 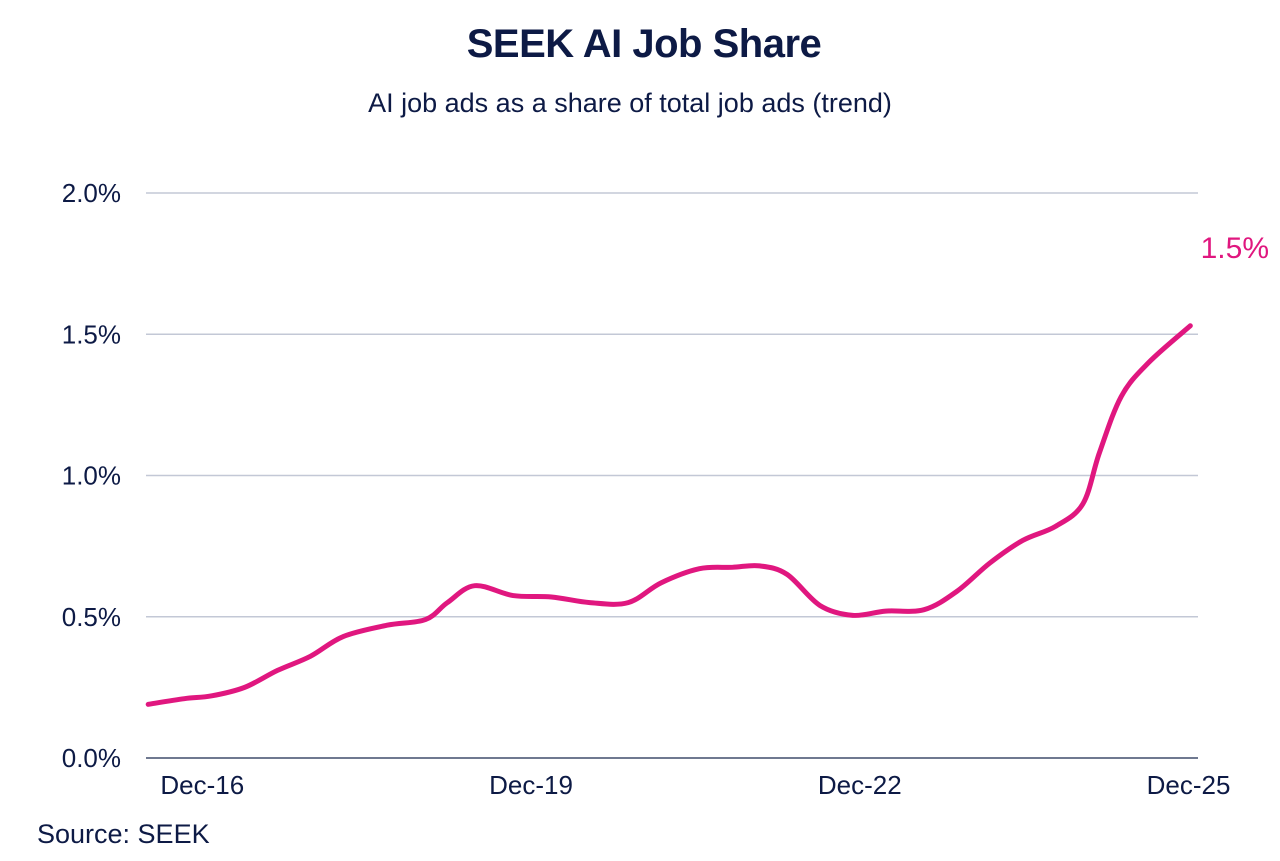 I want to click on source-note: Source: SEEK, so click(x=123, y=834).